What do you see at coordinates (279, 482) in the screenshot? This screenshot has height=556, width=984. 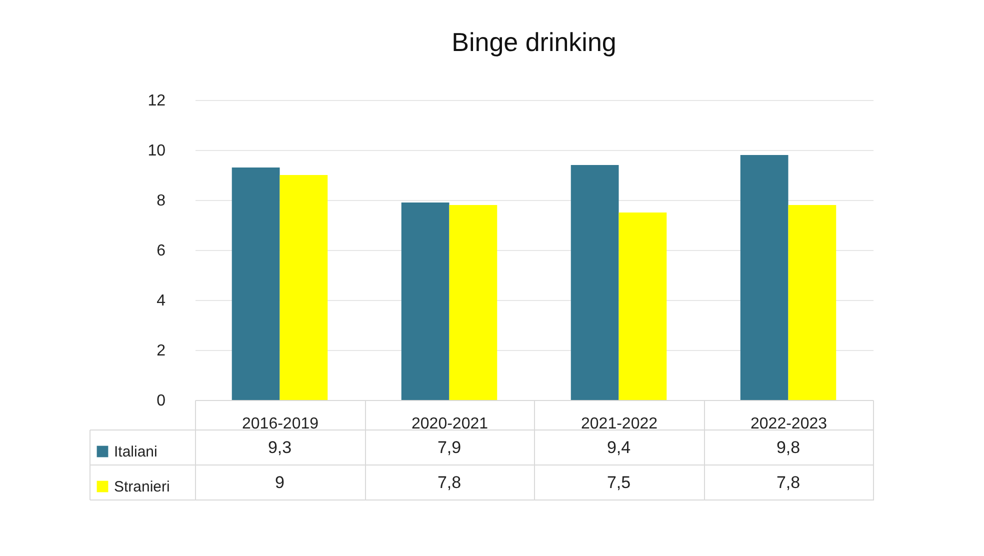 I see `data-label: 9` at bounding box center [279, 482].